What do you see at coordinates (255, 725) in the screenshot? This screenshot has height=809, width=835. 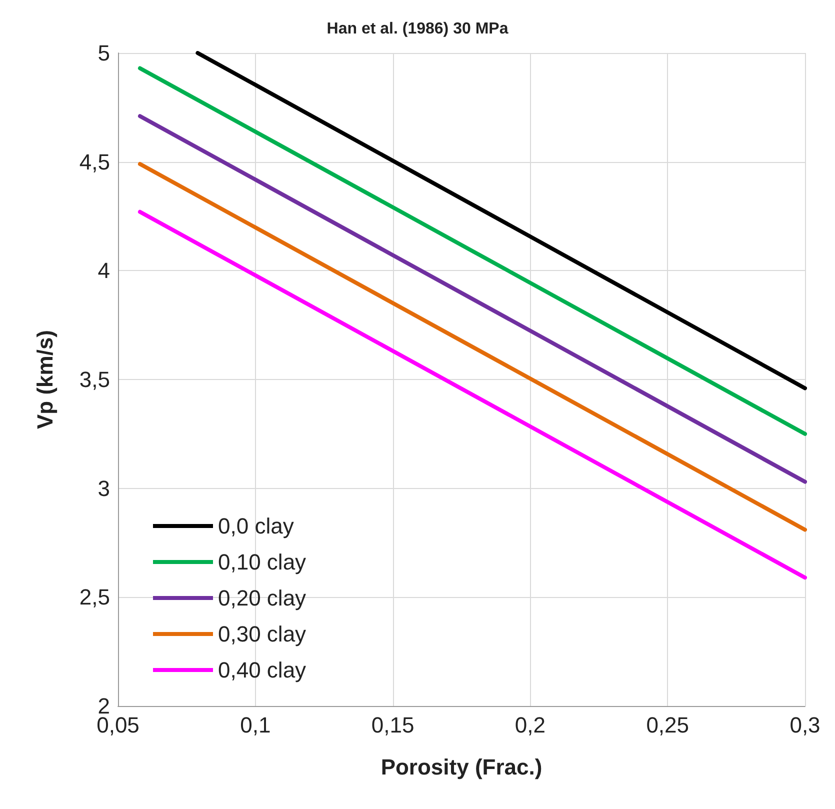 I see `x-tick-label: 0,1` at bounding box center [255, 725].